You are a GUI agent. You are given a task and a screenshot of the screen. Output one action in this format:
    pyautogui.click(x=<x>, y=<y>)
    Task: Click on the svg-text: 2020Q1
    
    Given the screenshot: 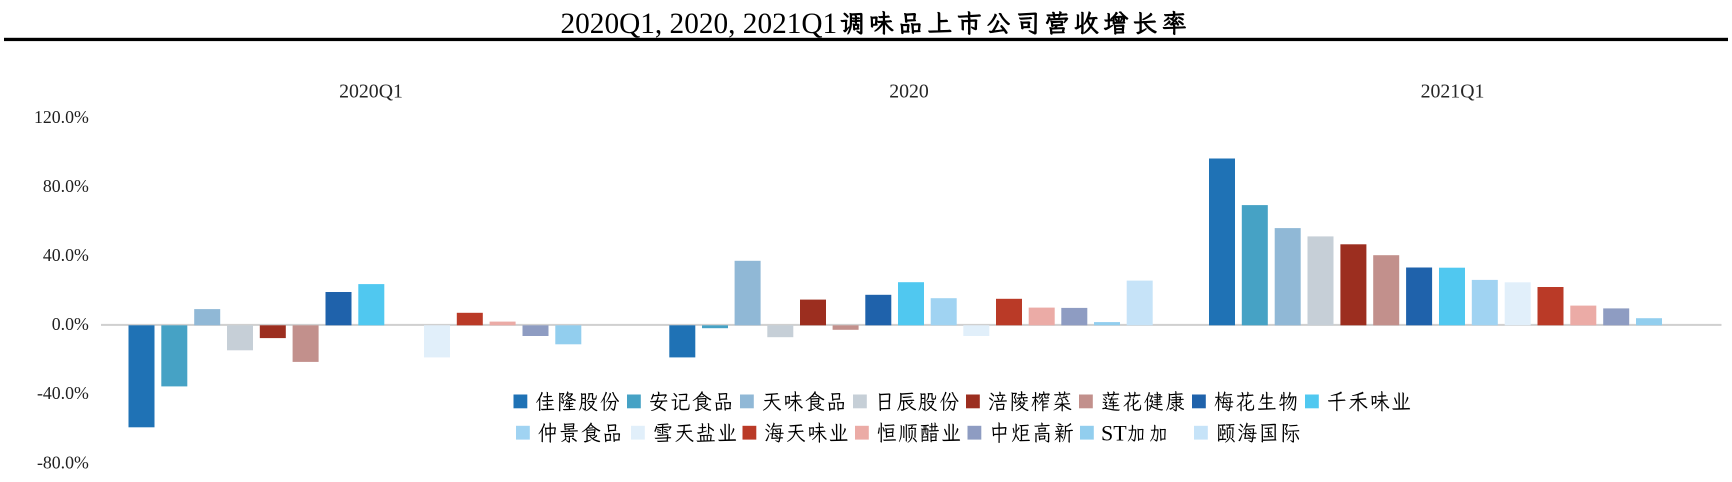 What is the action you would take?
    pyautogui.click(x=371, y=92)
    